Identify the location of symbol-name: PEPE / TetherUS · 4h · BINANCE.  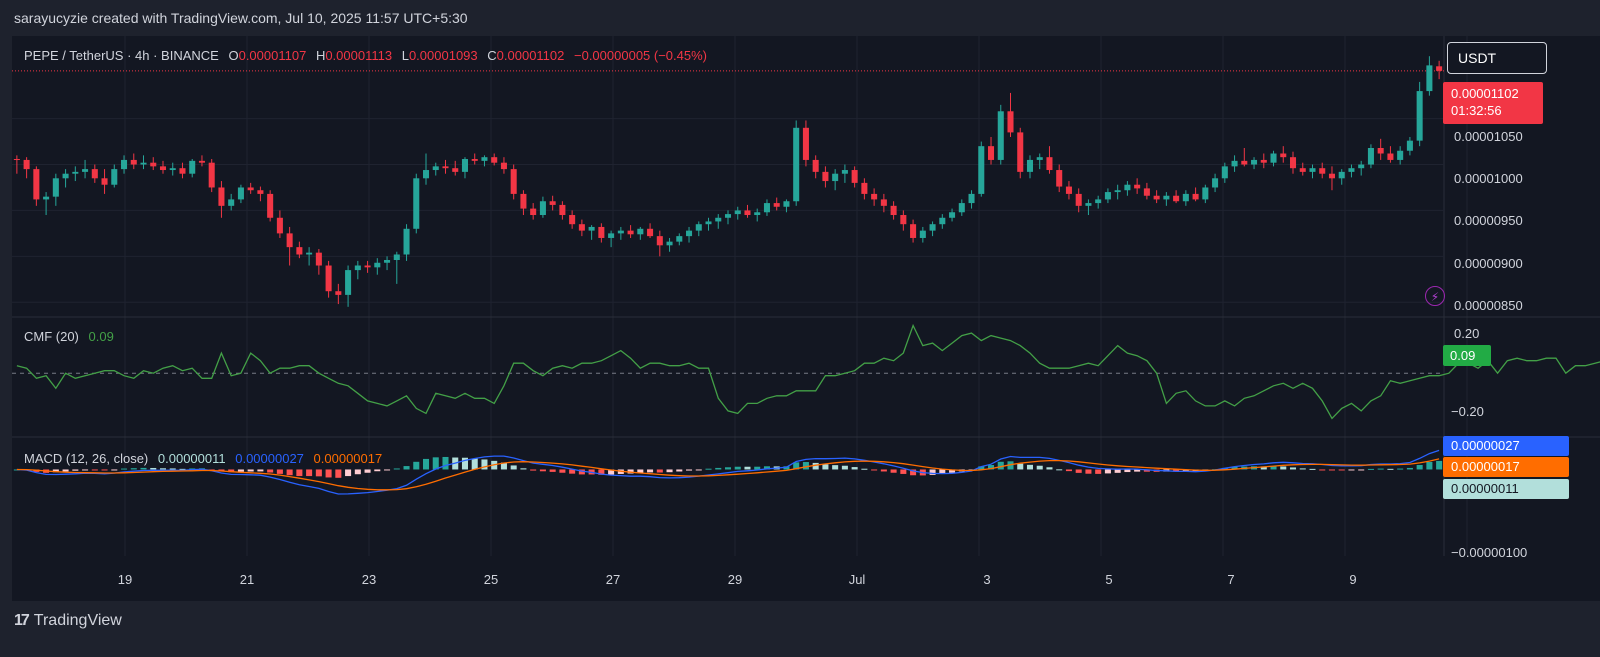
(121, 55).